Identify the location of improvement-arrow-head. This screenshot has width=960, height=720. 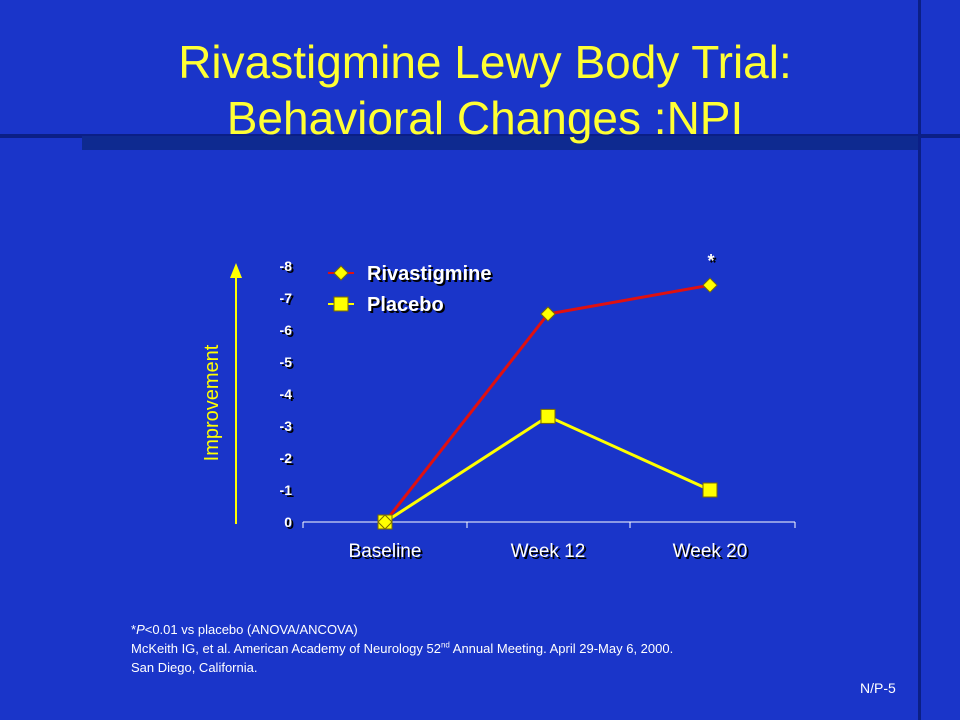
(236, 270).